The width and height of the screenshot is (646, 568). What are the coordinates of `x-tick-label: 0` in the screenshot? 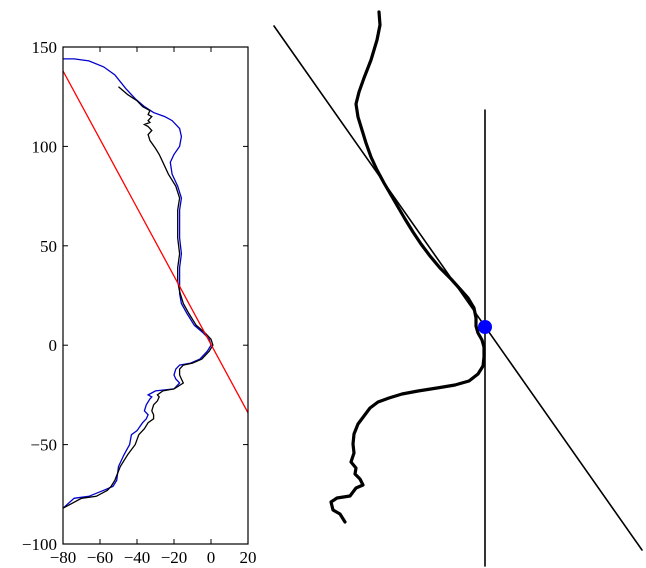 It's located at (211, 557).